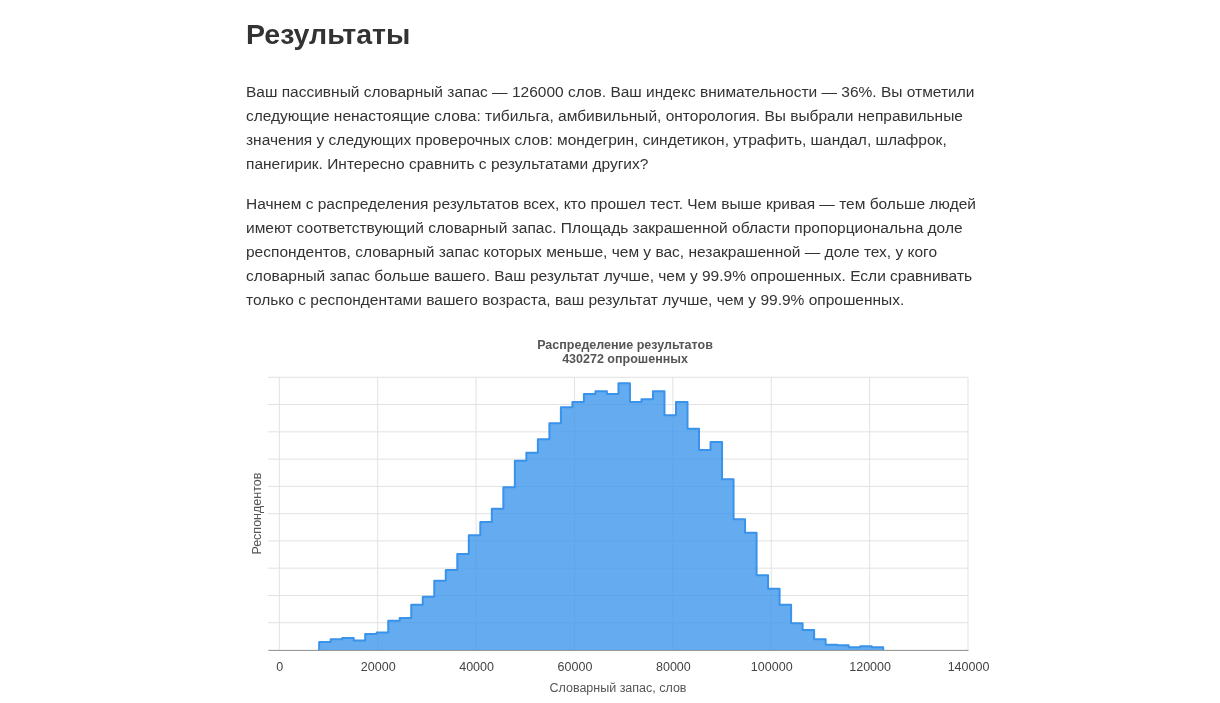  What do you see at coordinates (625, 359) in the screenshot?
I see `chart-subtitle: 430272 опрошенных` at bounding box center [625, 359].